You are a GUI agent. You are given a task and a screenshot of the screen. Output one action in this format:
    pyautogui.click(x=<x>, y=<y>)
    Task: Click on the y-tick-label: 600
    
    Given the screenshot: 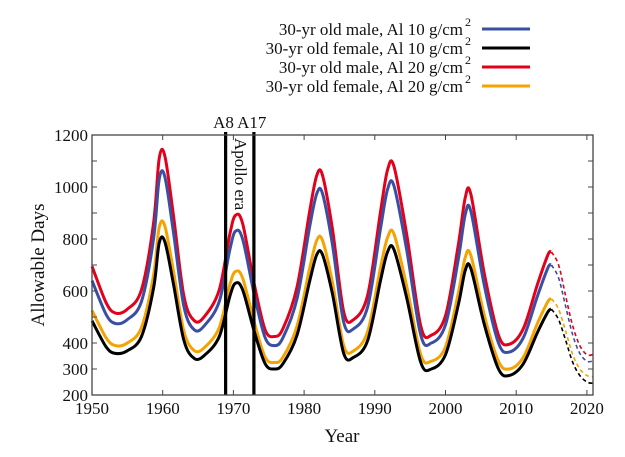 What is the action you would take?
    pyautogui.click(x=76, y=291)
    